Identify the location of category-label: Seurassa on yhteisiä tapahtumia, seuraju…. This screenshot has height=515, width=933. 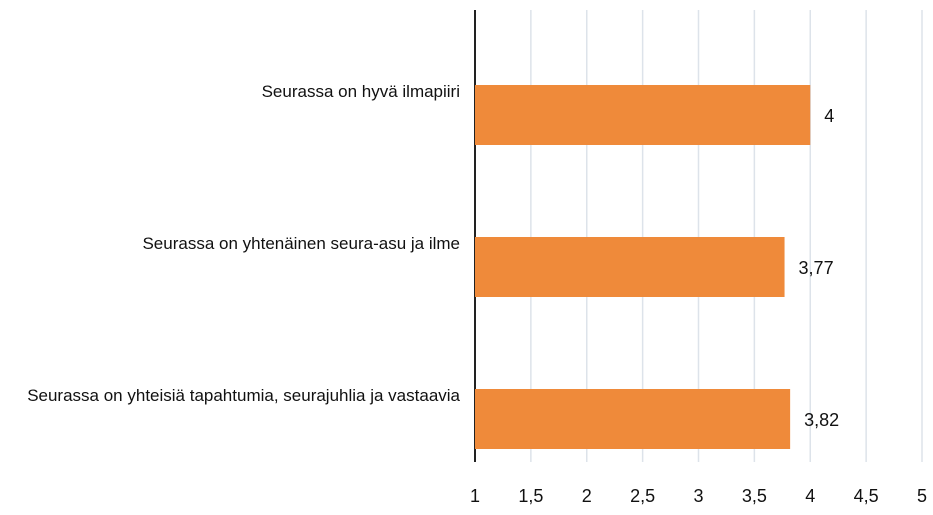
(235, 396).